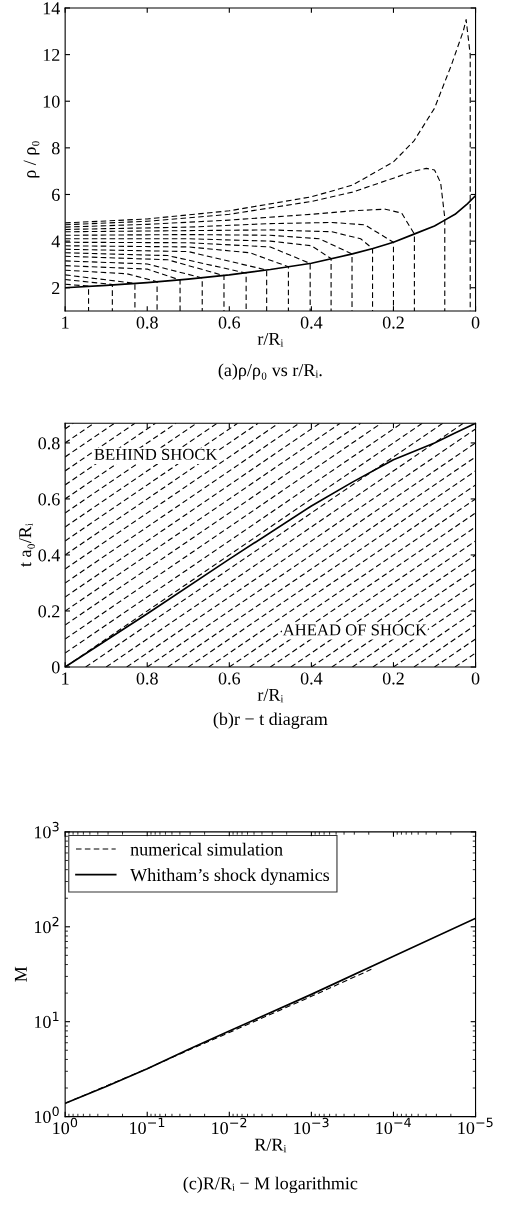 The image size is (513, 1227). What do you see at coordinates (46, 1114) in the screenshot?
I see `y-tick-label: 10$^{0}$` at bounding box center [46, 1114].